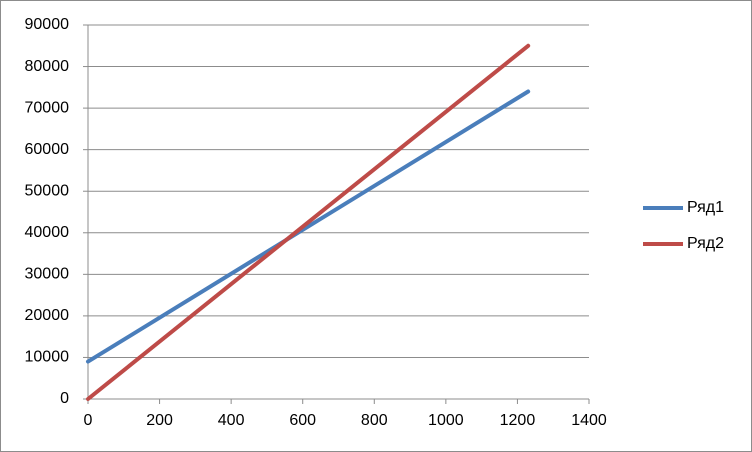  I want to click on legend-item: Ряд1, so click(683, 207).